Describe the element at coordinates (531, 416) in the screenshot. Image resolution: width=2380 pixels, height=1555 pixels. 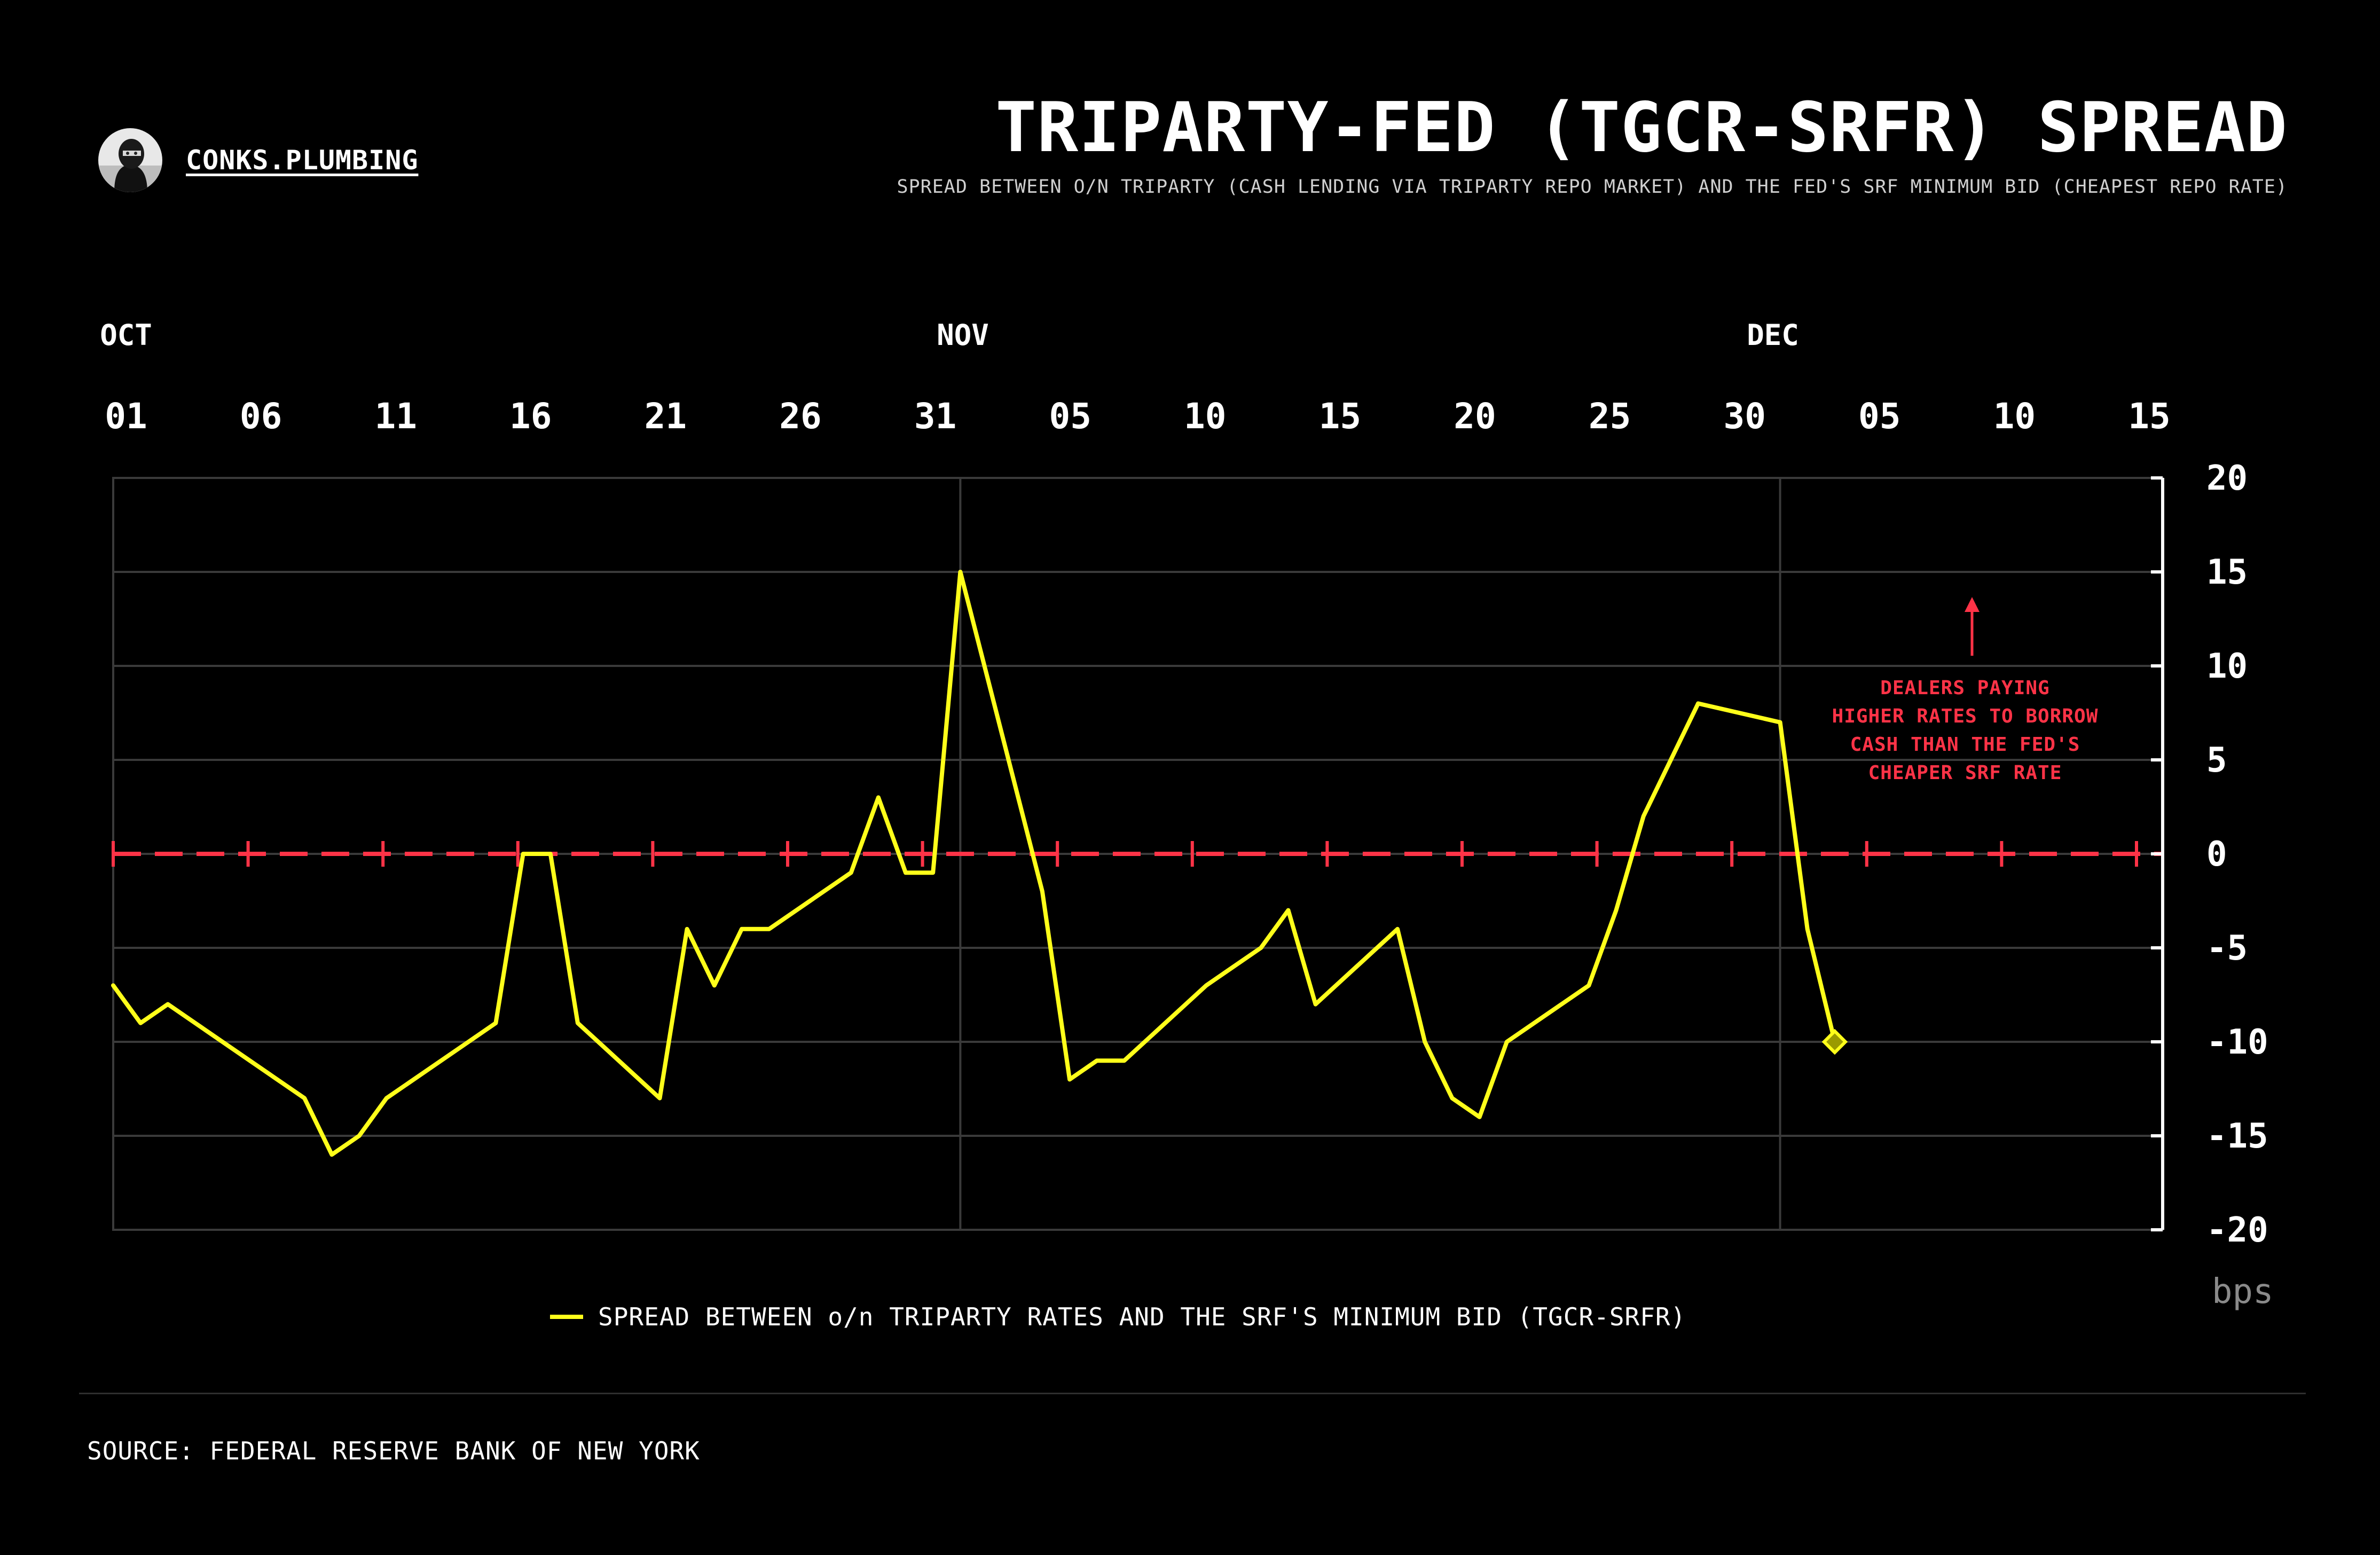
I see `x-tick-label: 16` at that location.